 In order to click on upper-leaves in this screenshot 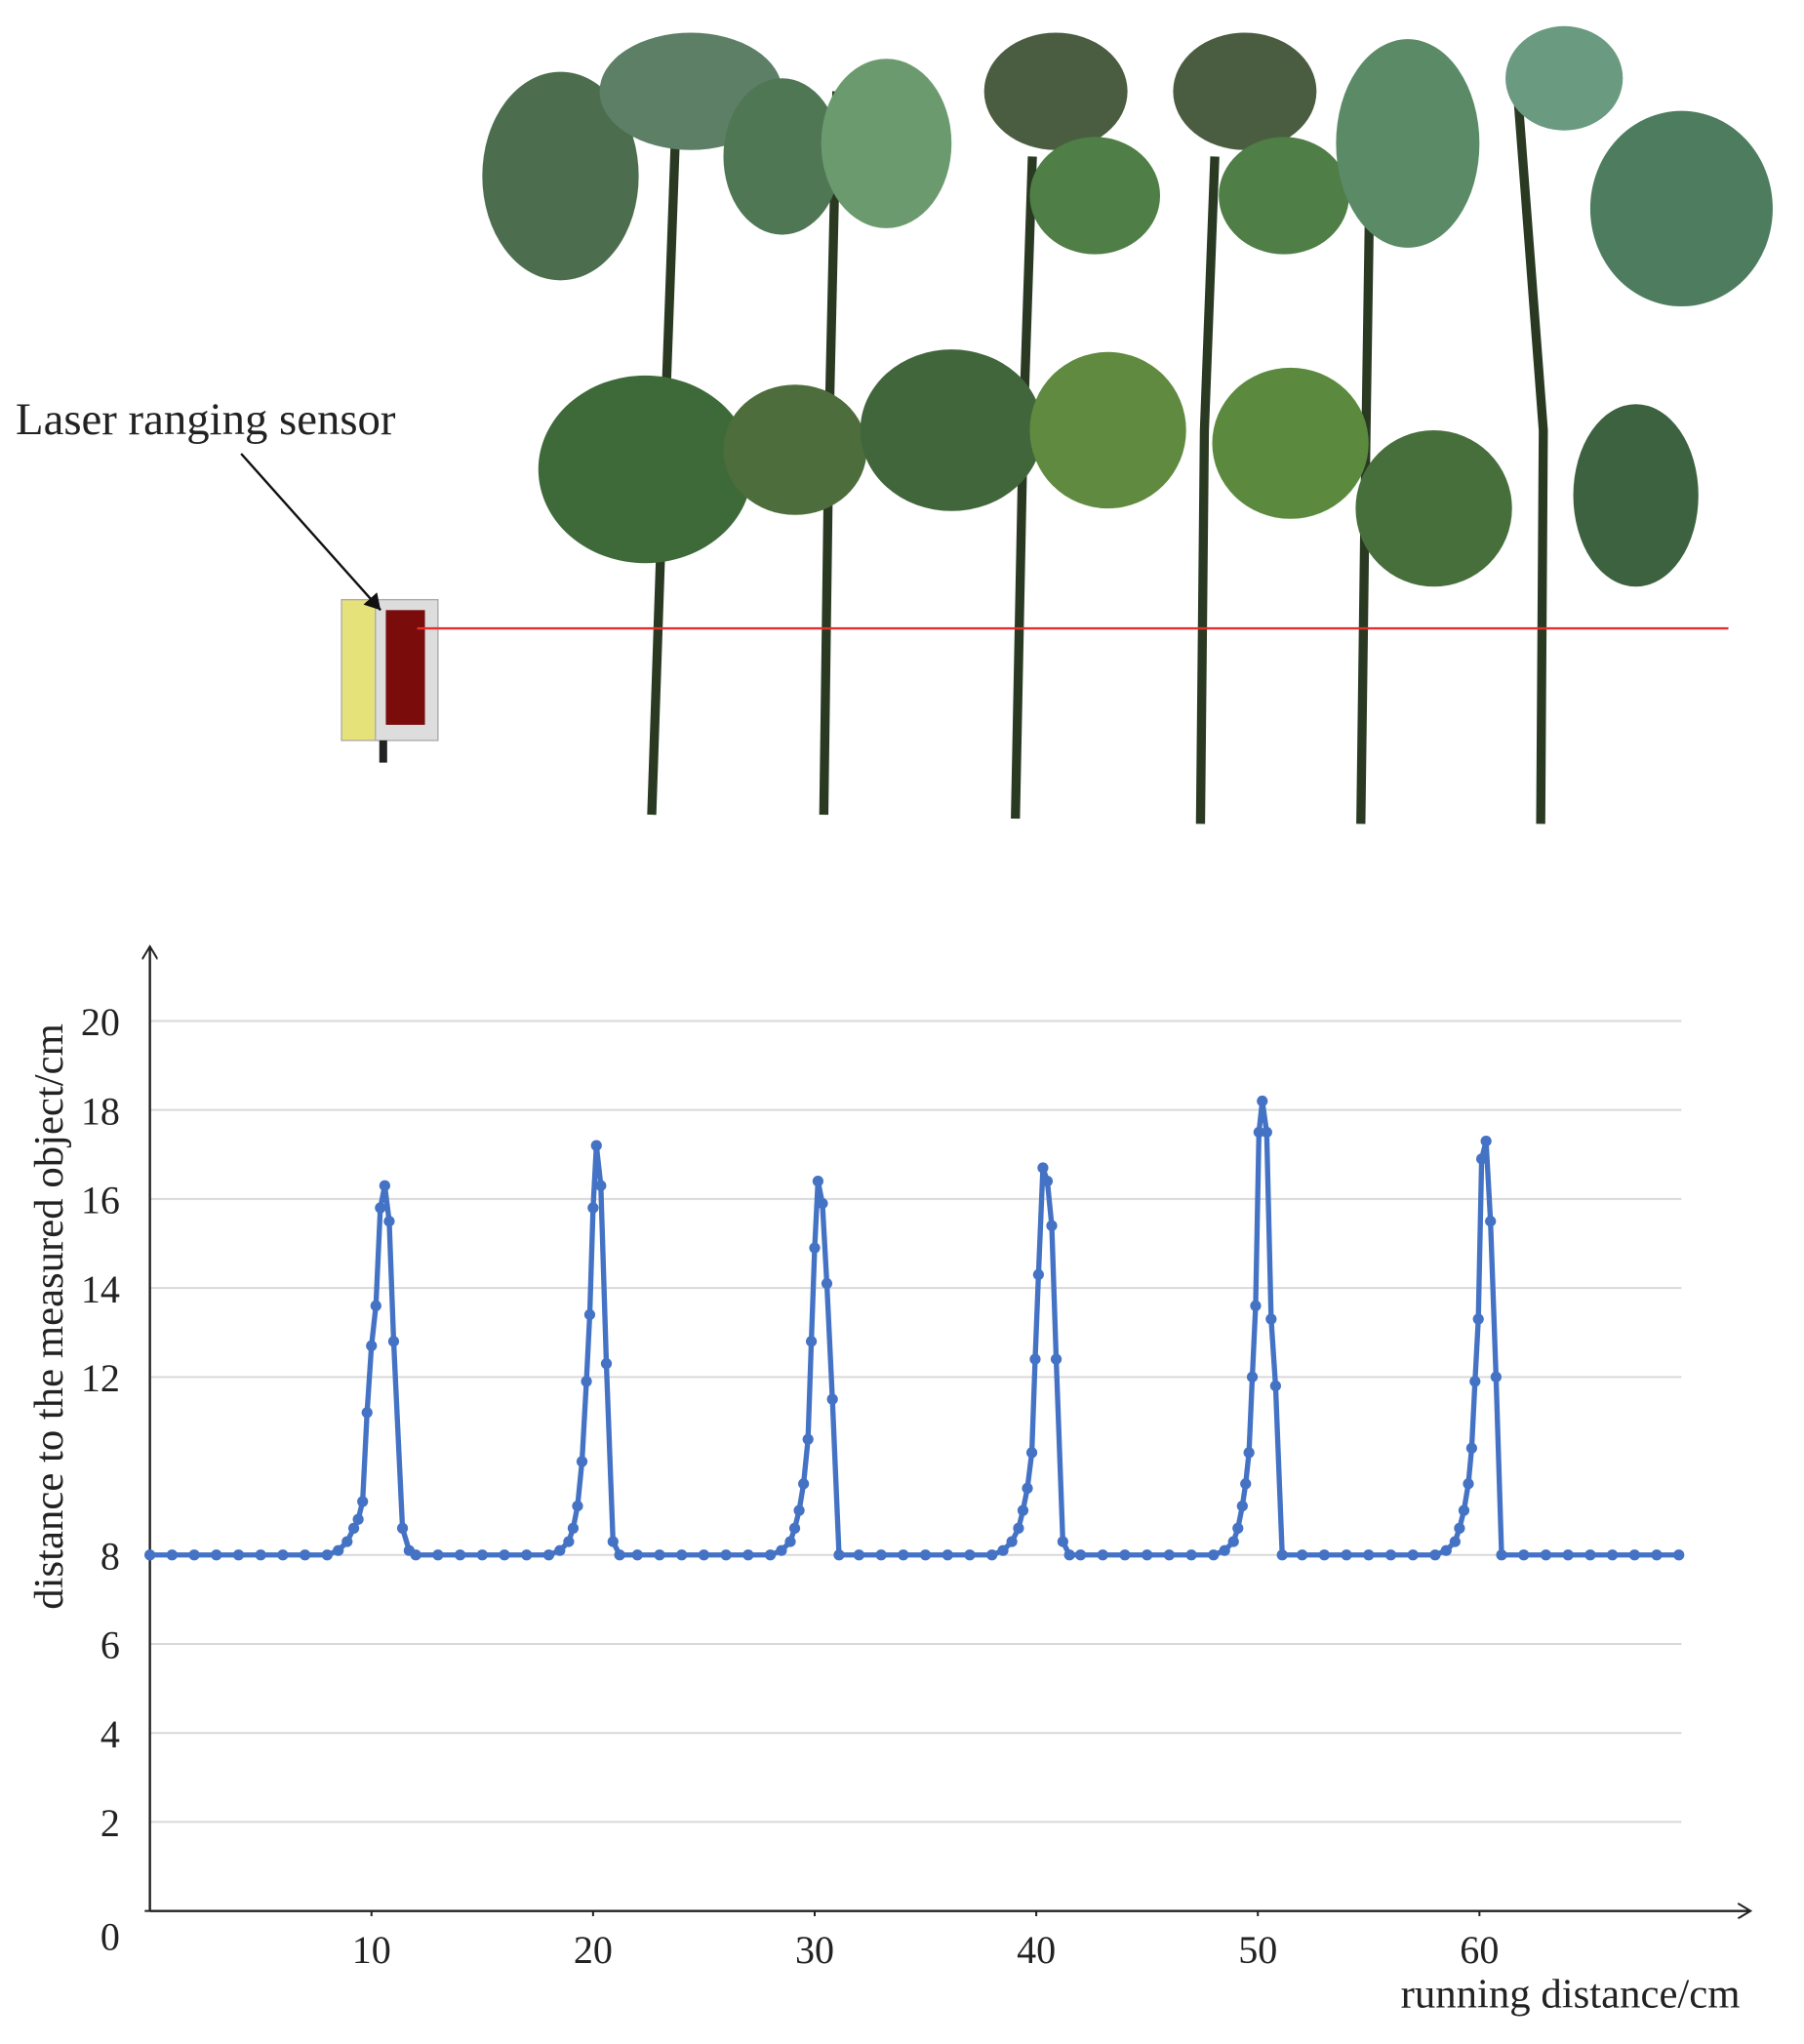, I will do `click(1127, 166)`.